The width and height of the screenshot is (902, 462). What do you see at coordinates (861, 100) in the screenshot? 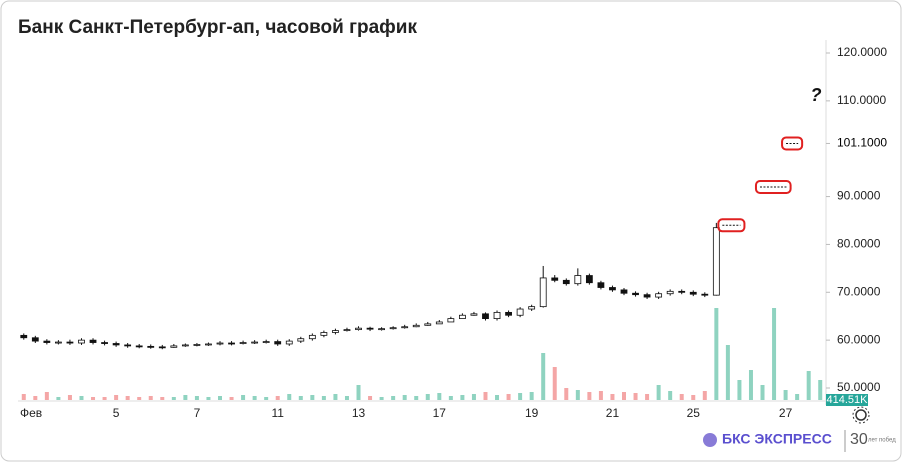
I see `y-tick-label: 110.0000` at bounding box center [861, 100].